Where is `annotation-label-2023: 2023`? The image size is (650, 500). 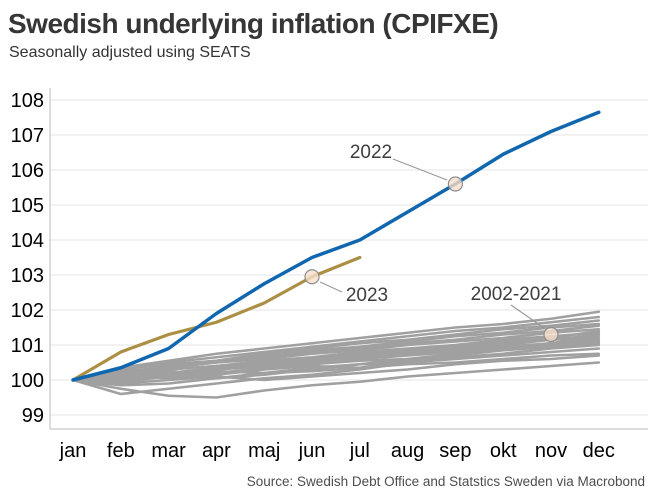 annotation-label-2023: 2023 is located at coordinates (367, 295).